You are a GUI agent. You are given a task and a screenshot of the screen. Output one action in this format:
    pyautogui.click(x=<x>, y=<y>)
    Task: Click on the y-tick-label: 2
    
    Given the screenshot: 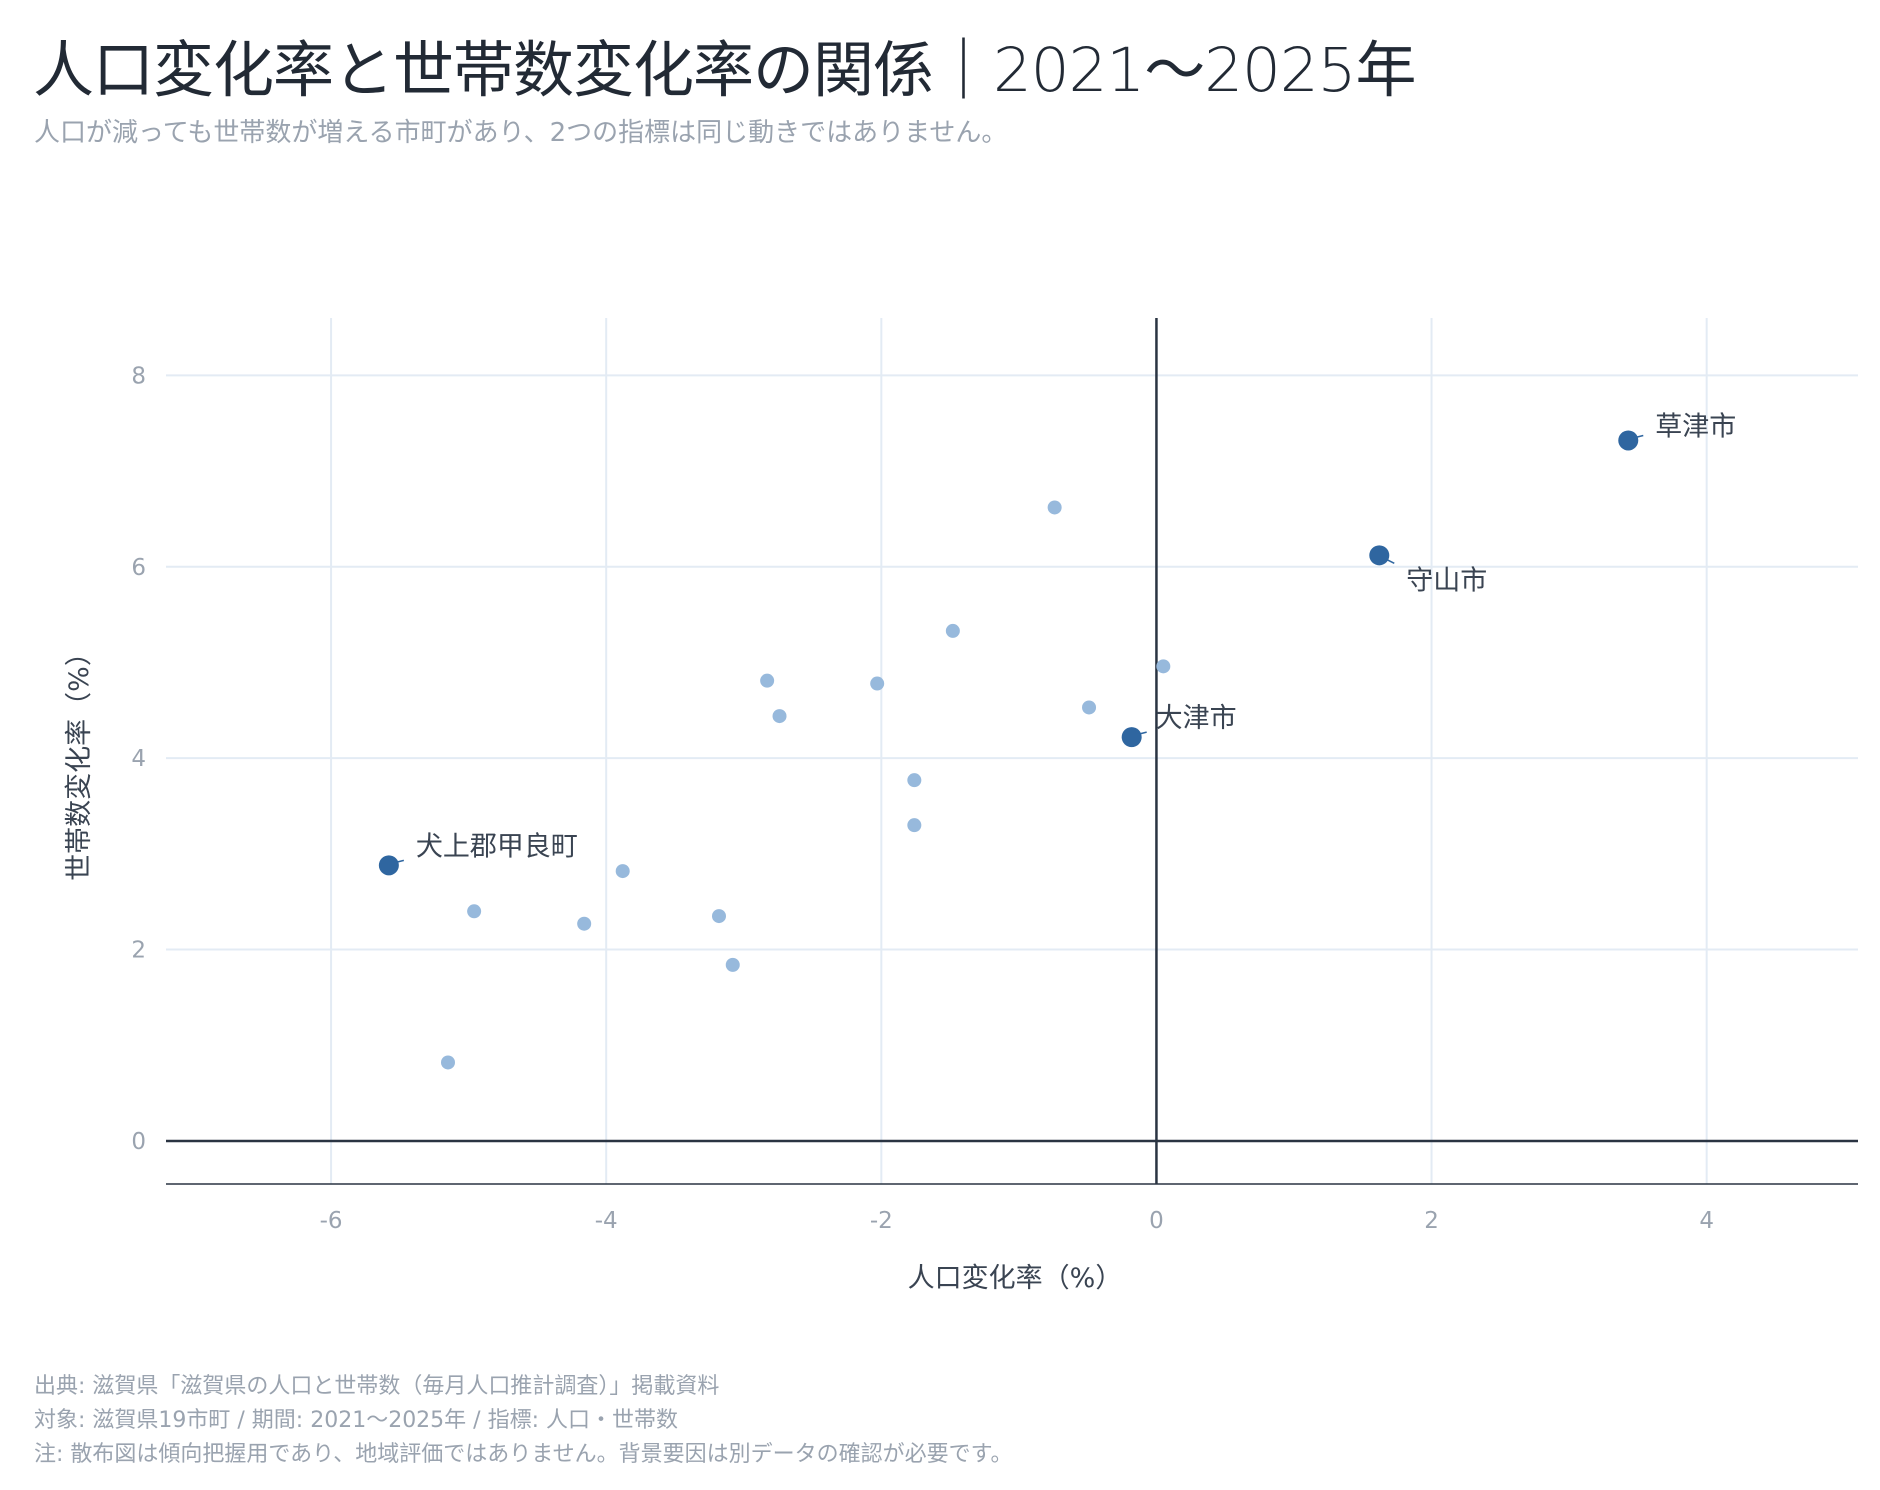 What is the action you would take?
    pyautogui.click(x=138, y=951)
    